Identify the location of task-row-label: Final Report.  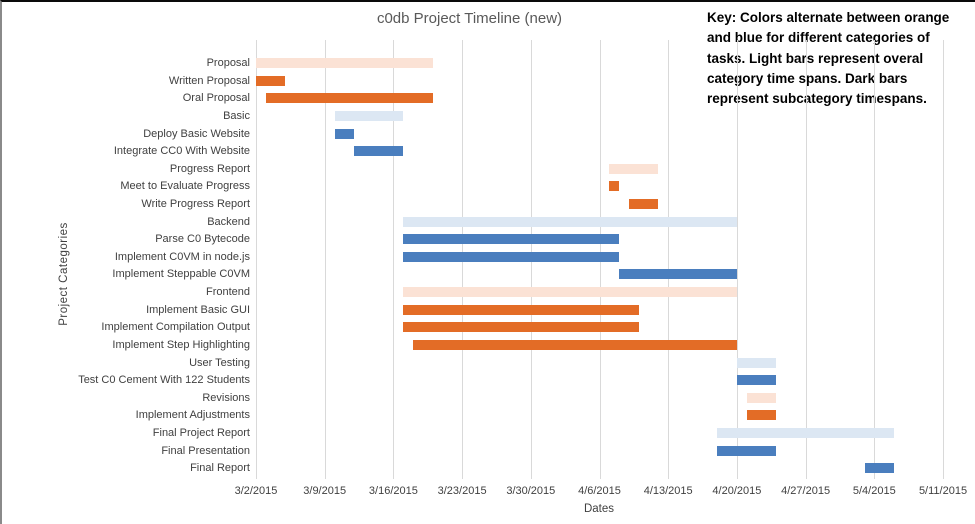
(220, 468).